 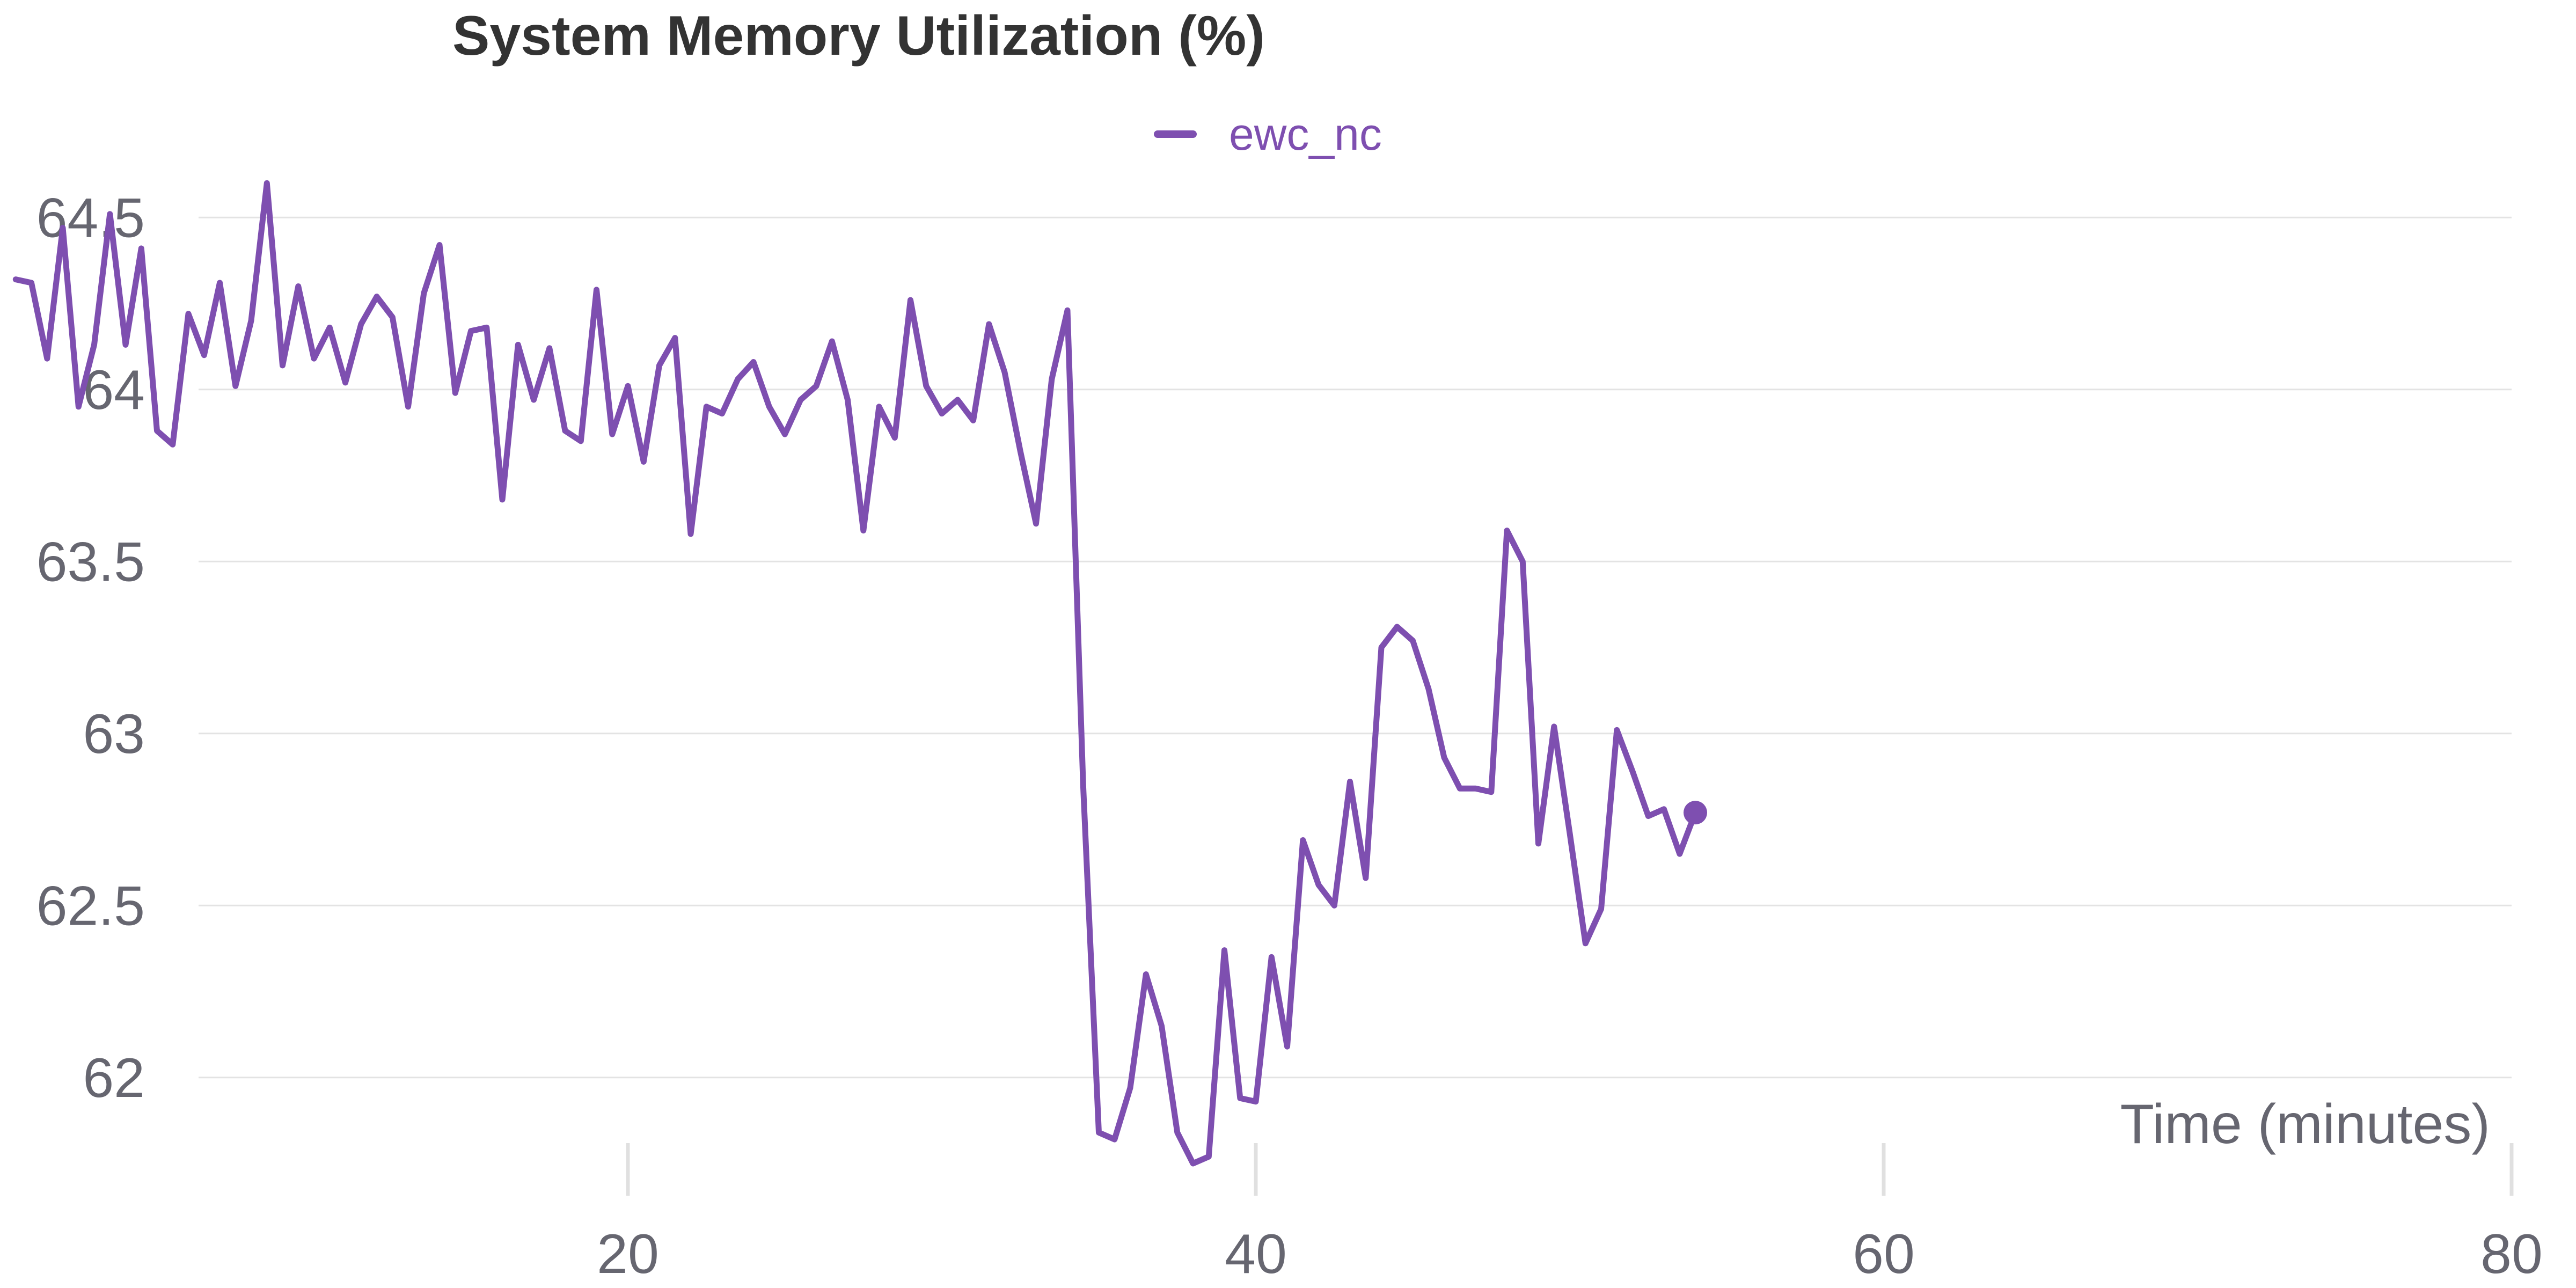 What do you see at coordinates (1268, 134) in the screenshot?
I see `legend: ewc_nc` at bounding box center [1268, 134].